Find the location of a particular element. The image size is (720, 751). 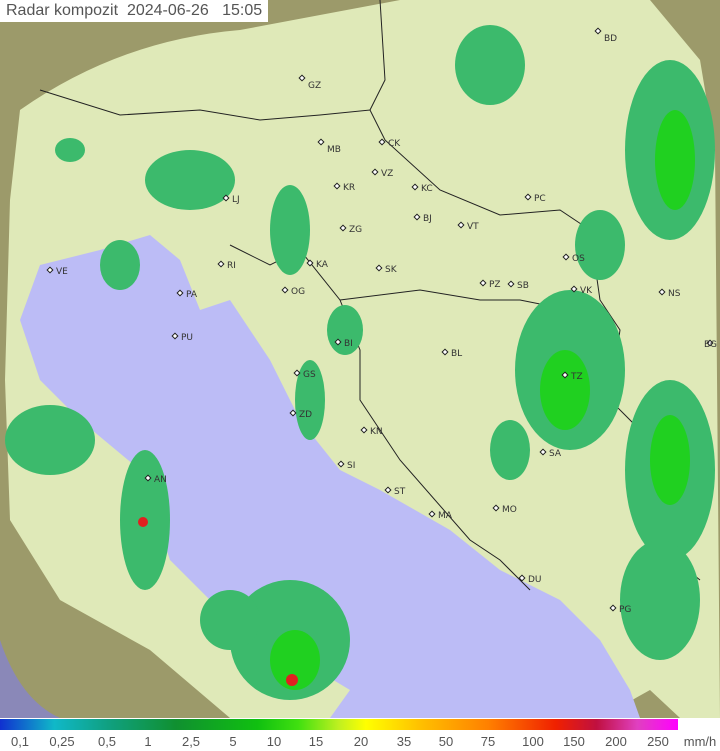

legend-unit: mm/h is located at coordinates (700, 741).